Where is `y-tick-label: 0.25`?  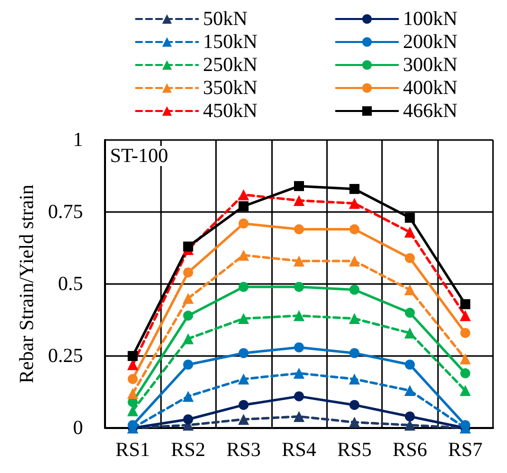
y-tick-label: 0.25 is located at coordinates (65, 356).